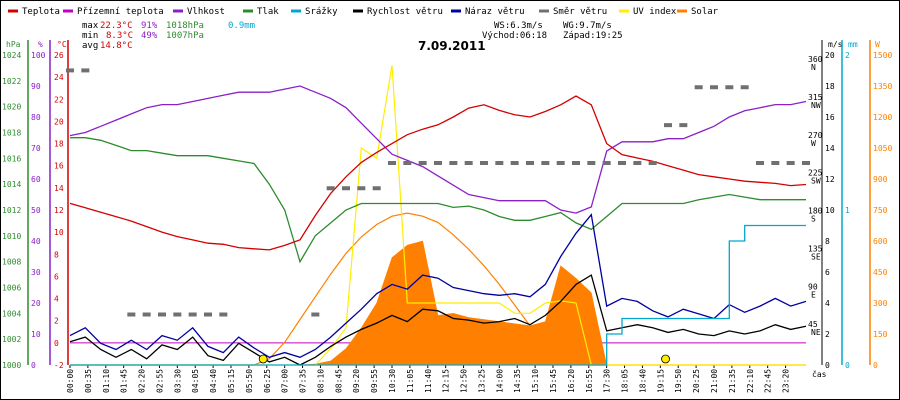 Image resolution: width=900 pixels, height=400 pixels. Describe the element at coordinates (159, 381) in the screenshot. I see `time-tick-5: 02:55` at that location.